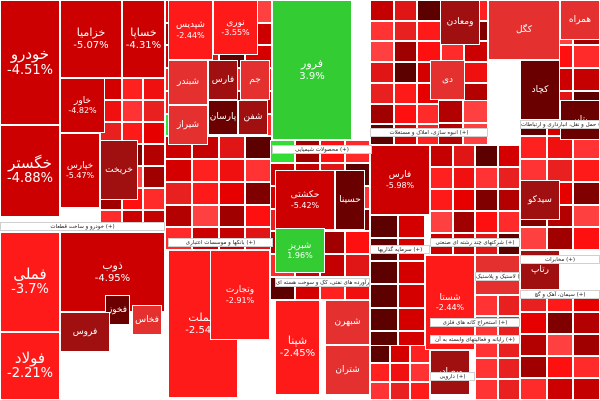 The image size is (600, 400). Describe the element at coordinates (560, 124) in the screenshot. I see `sector-label: حمل و نقل، انبارداری و ارتباطات (+)` at that location.